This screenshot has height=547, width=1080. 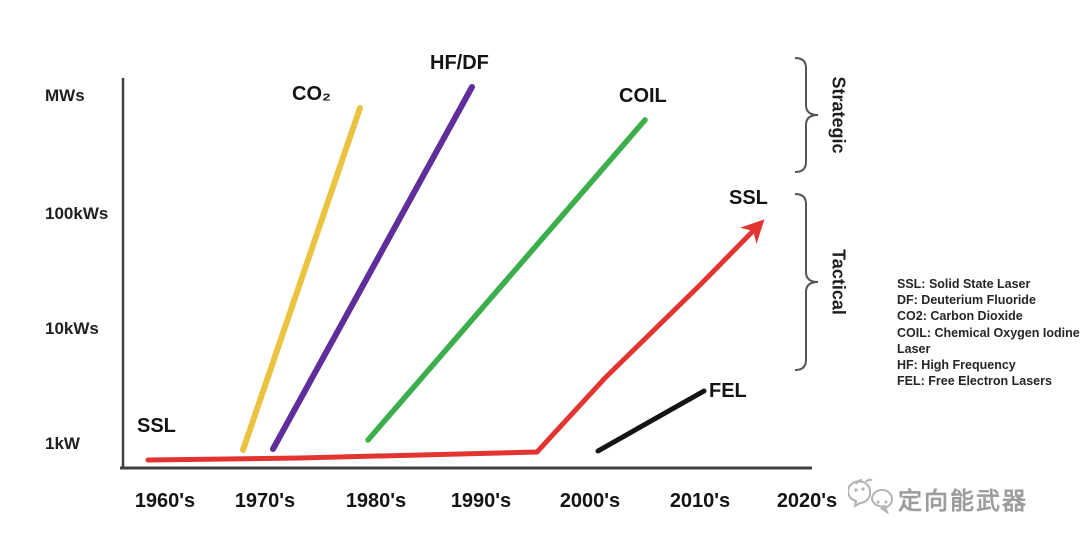 I want to click on legend-line: CO2: Carbon Dioxide, so click(x=960, y=316).